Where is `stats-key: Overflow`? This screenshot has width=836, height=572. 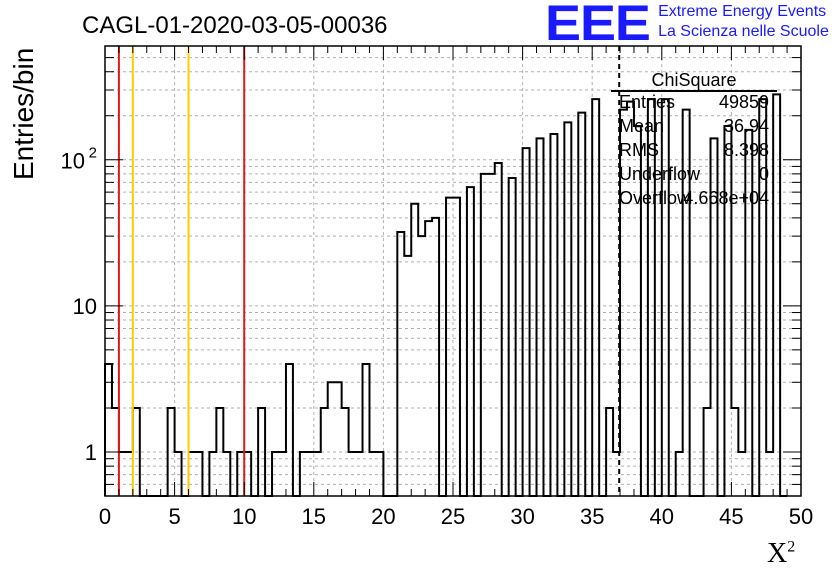
stats-key: Overflow is located at coordinates (655, 198).